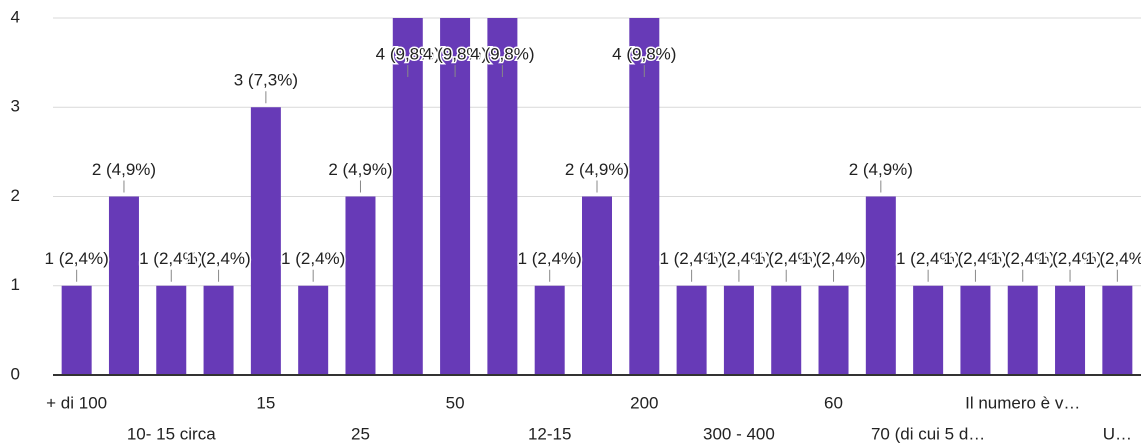  What do you see at coordinates (265, 402) in the screenshot?
I see `x-tick-label: 15` at bounding box center [265, 402].